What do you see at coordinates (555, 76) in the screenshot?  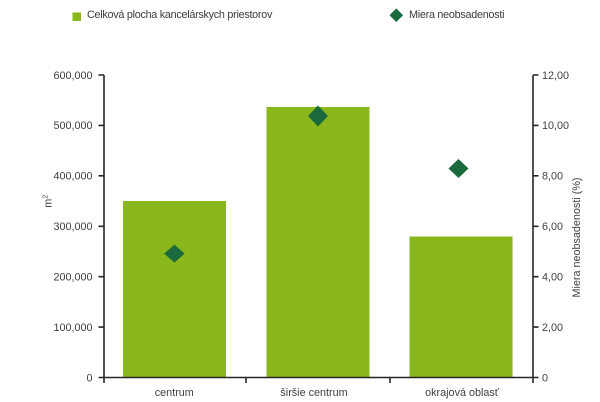 I see `svg-text: 12,00` at bounding box center [555, 76].